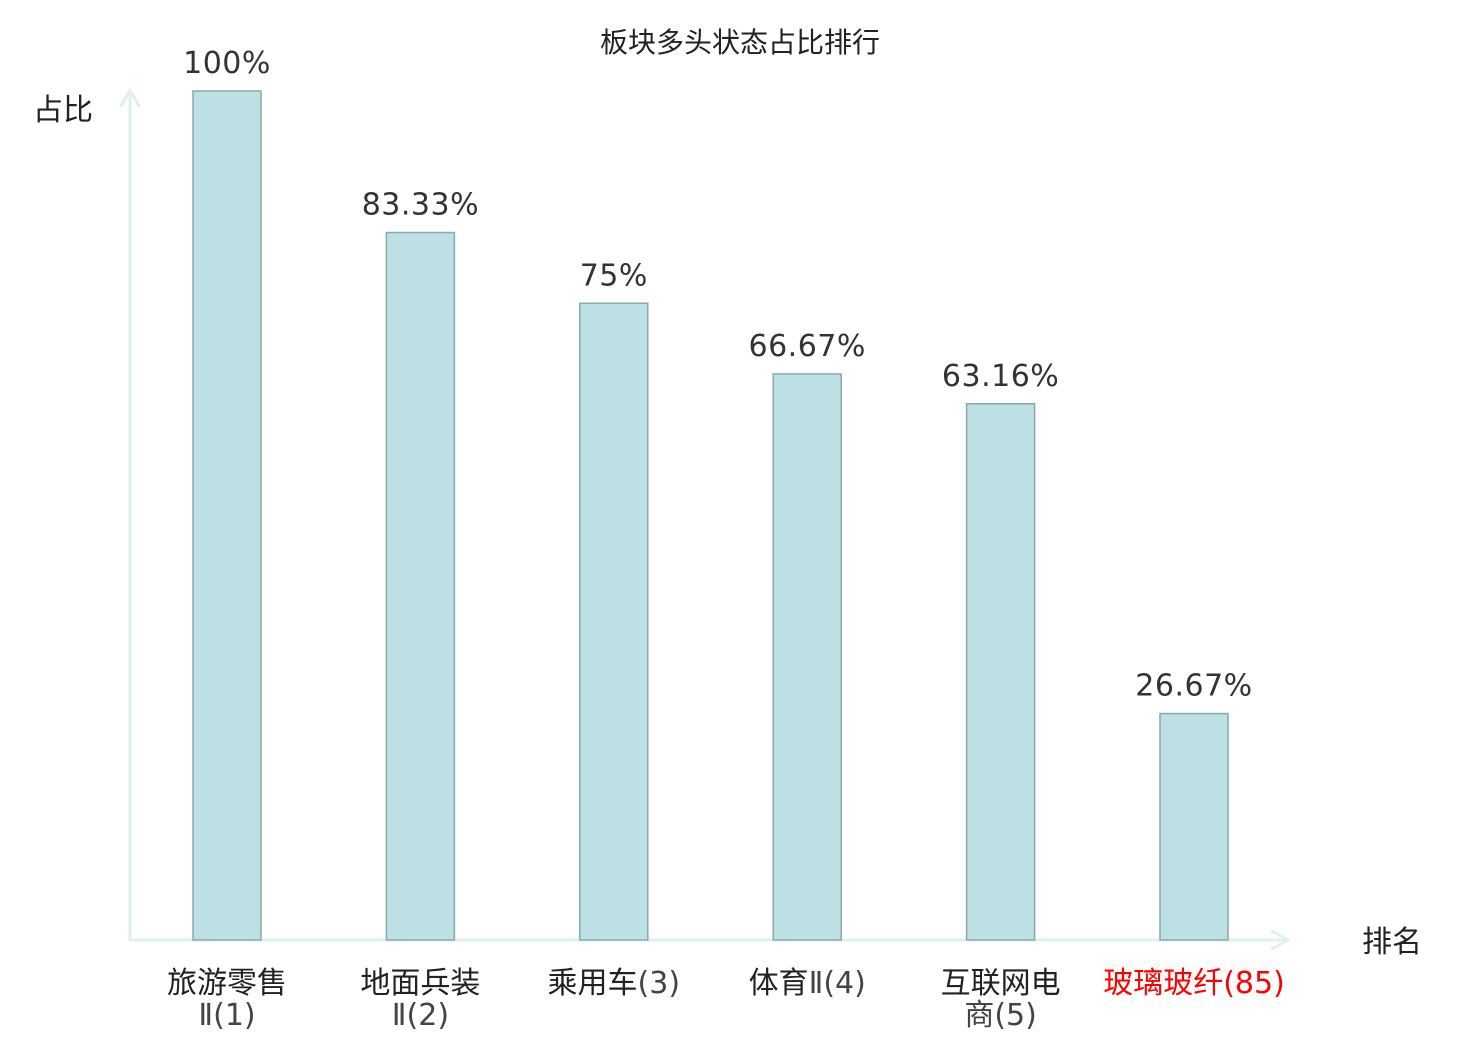 The width and height of the screenshot is (1480, 1040). What do you see at coordinates (227, 983) in the screenshot?
I see `x-tick-label: 旅游零售` at bounding box center [227, 983].